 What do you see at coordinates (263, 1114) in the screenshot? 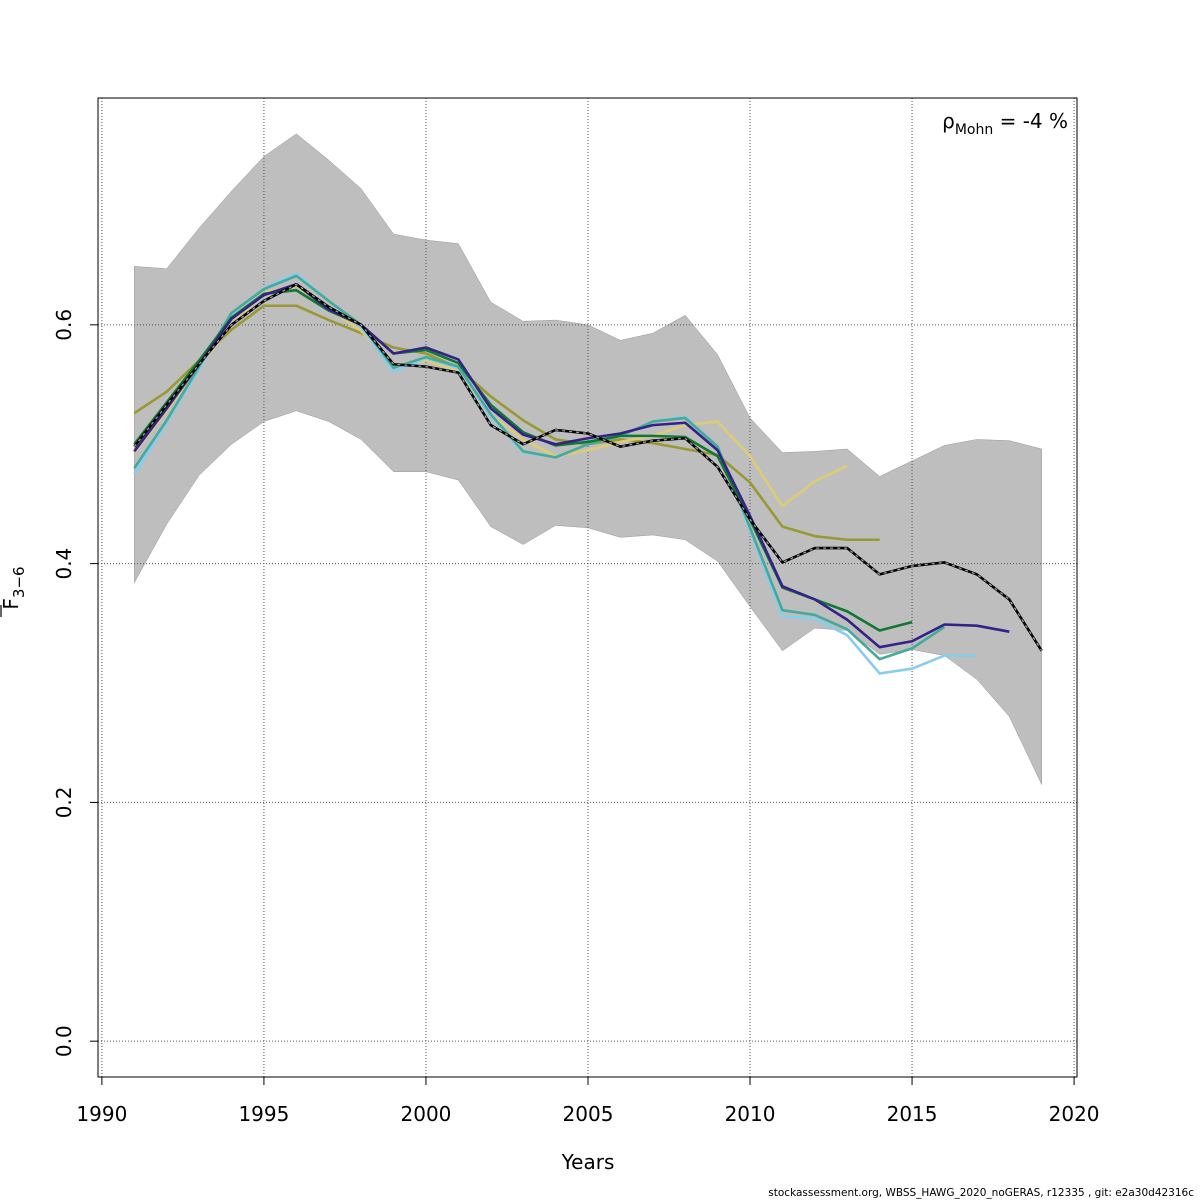
I see `x-tick-label: 1995` at bounding box center [263, 1114].